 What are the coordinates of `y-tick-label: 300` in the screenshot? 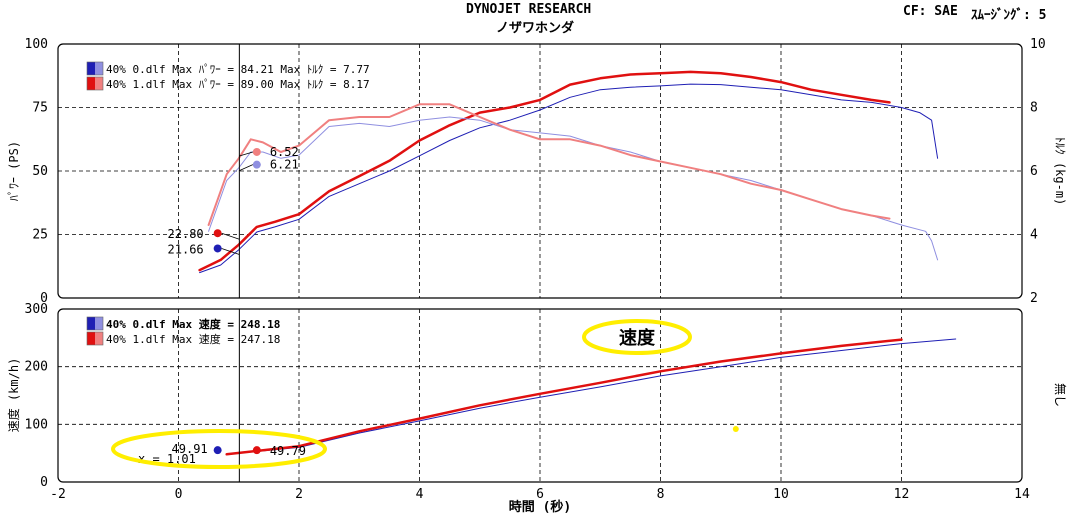 It's located at (36, 309).